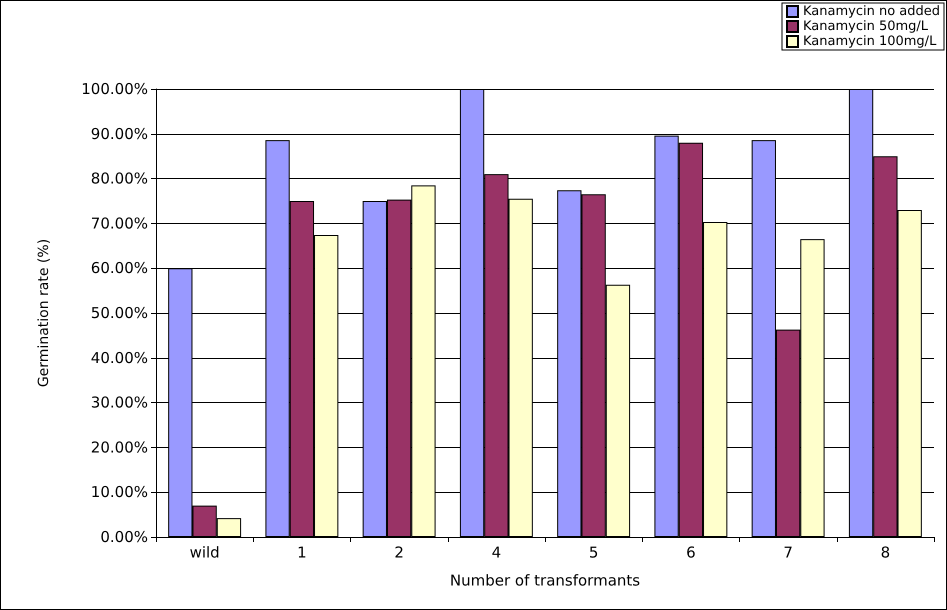 Image resolution: width=947 pixels, height=610 pixels. What do you see at coordinates (870, 41) in the screenshot?
I see `legend-label: Kanamycin 100mg/L` at bounding box center [870, 41].